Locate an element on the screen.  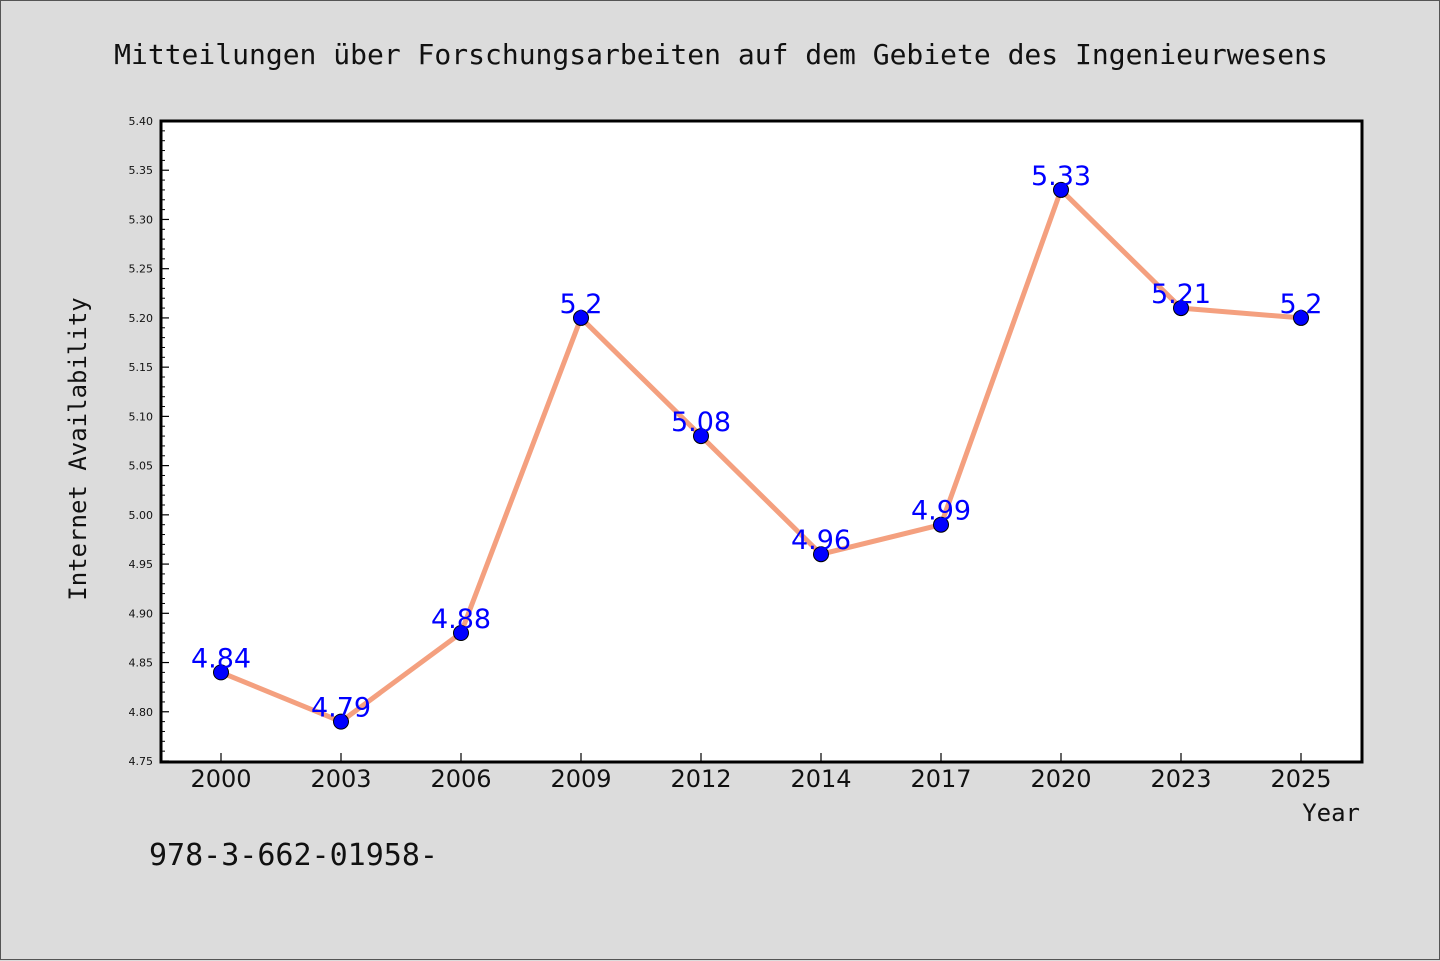
x-tick-label: 2006 is located at coordinates (460, 779).